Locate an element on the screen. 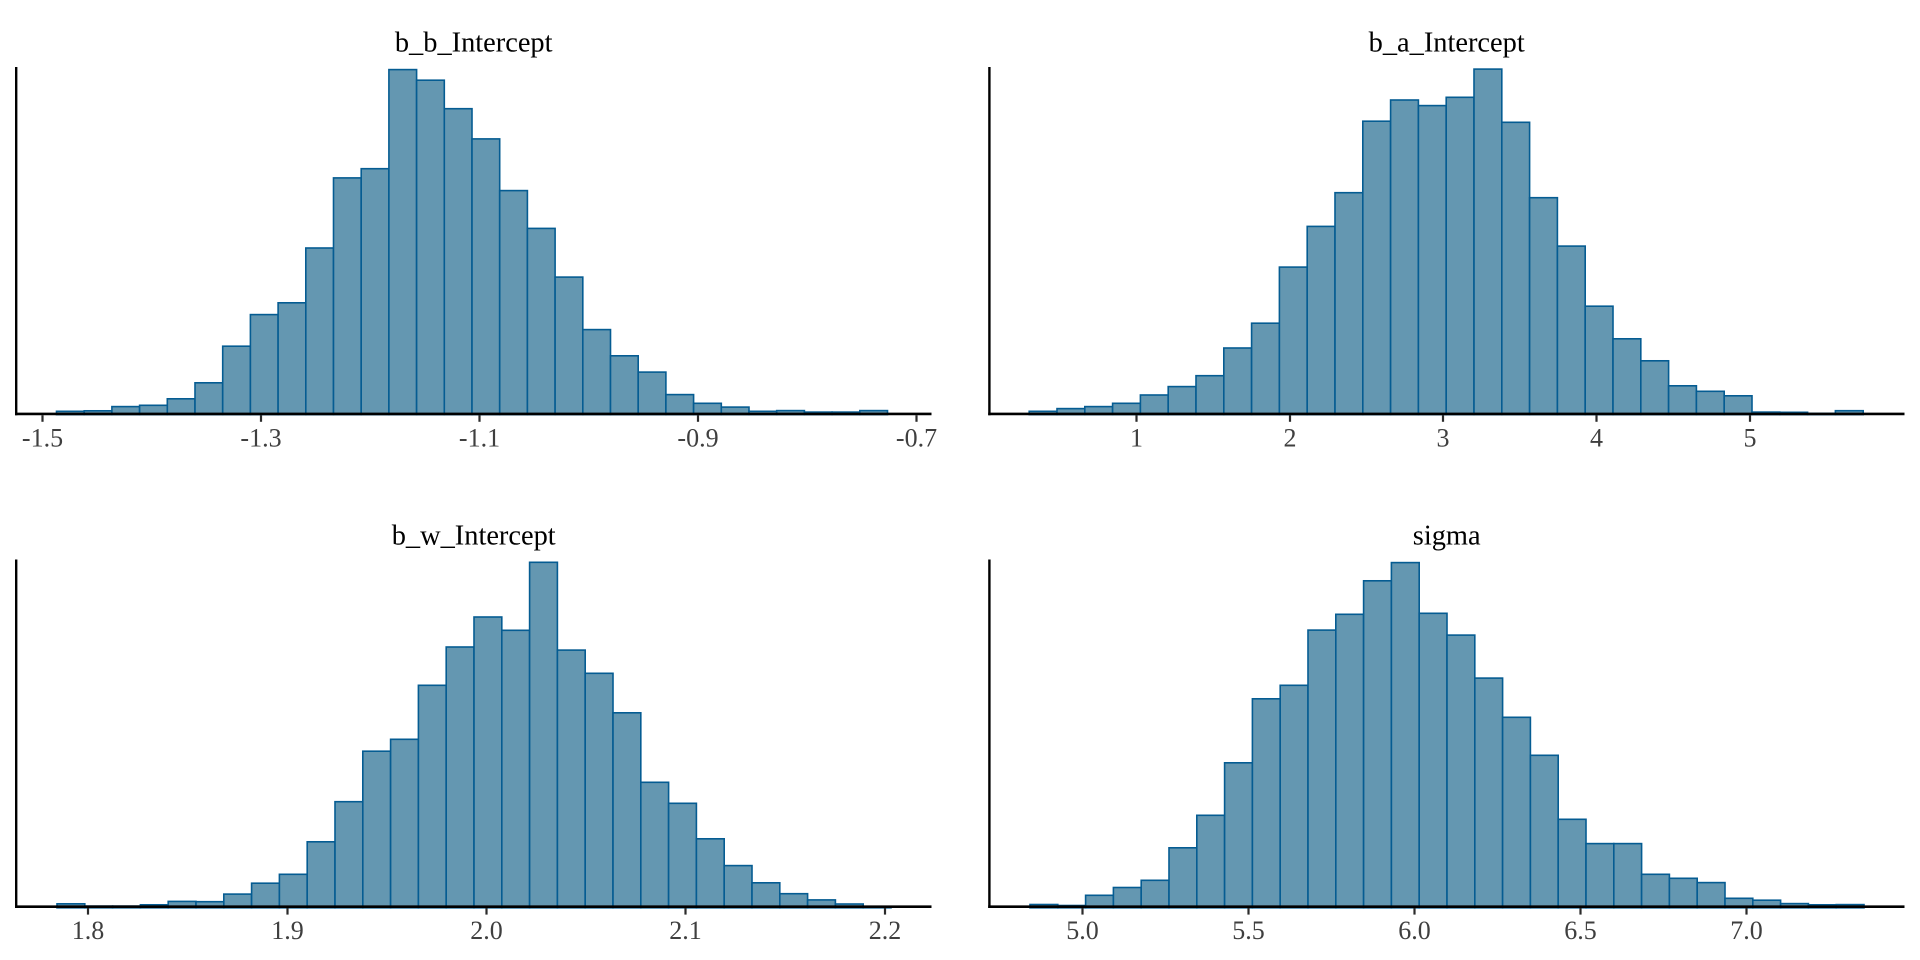 The width and height of the screenshot is (1920, 960). svg-text: 2.1 is located at coordinates (685, 930).